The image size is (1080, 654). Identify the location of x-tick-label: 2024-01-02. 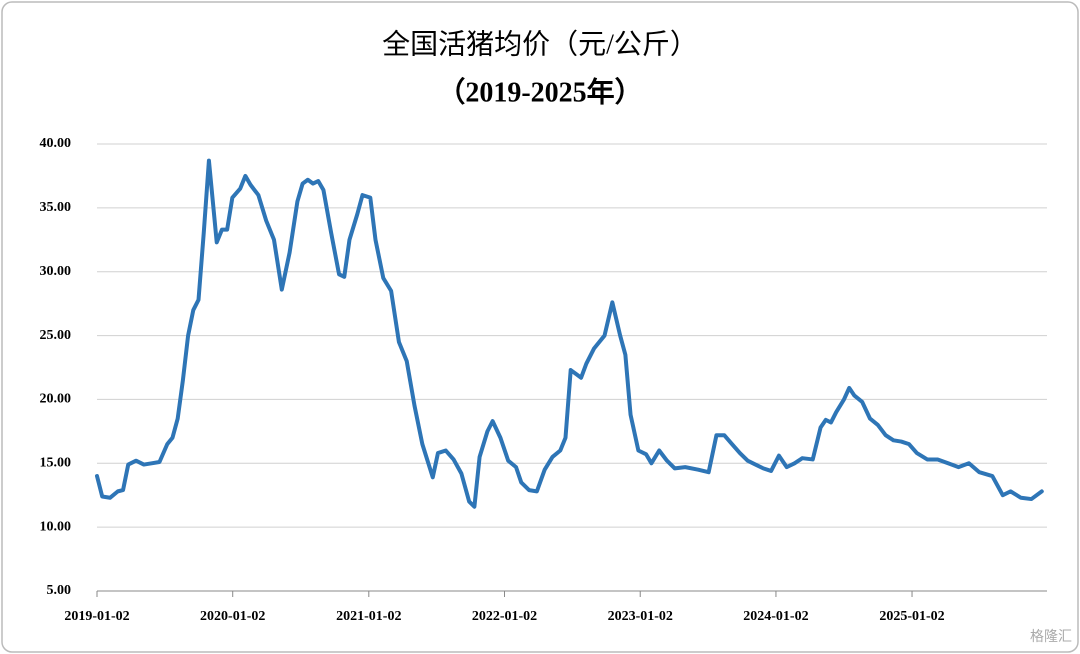
(775, 616).